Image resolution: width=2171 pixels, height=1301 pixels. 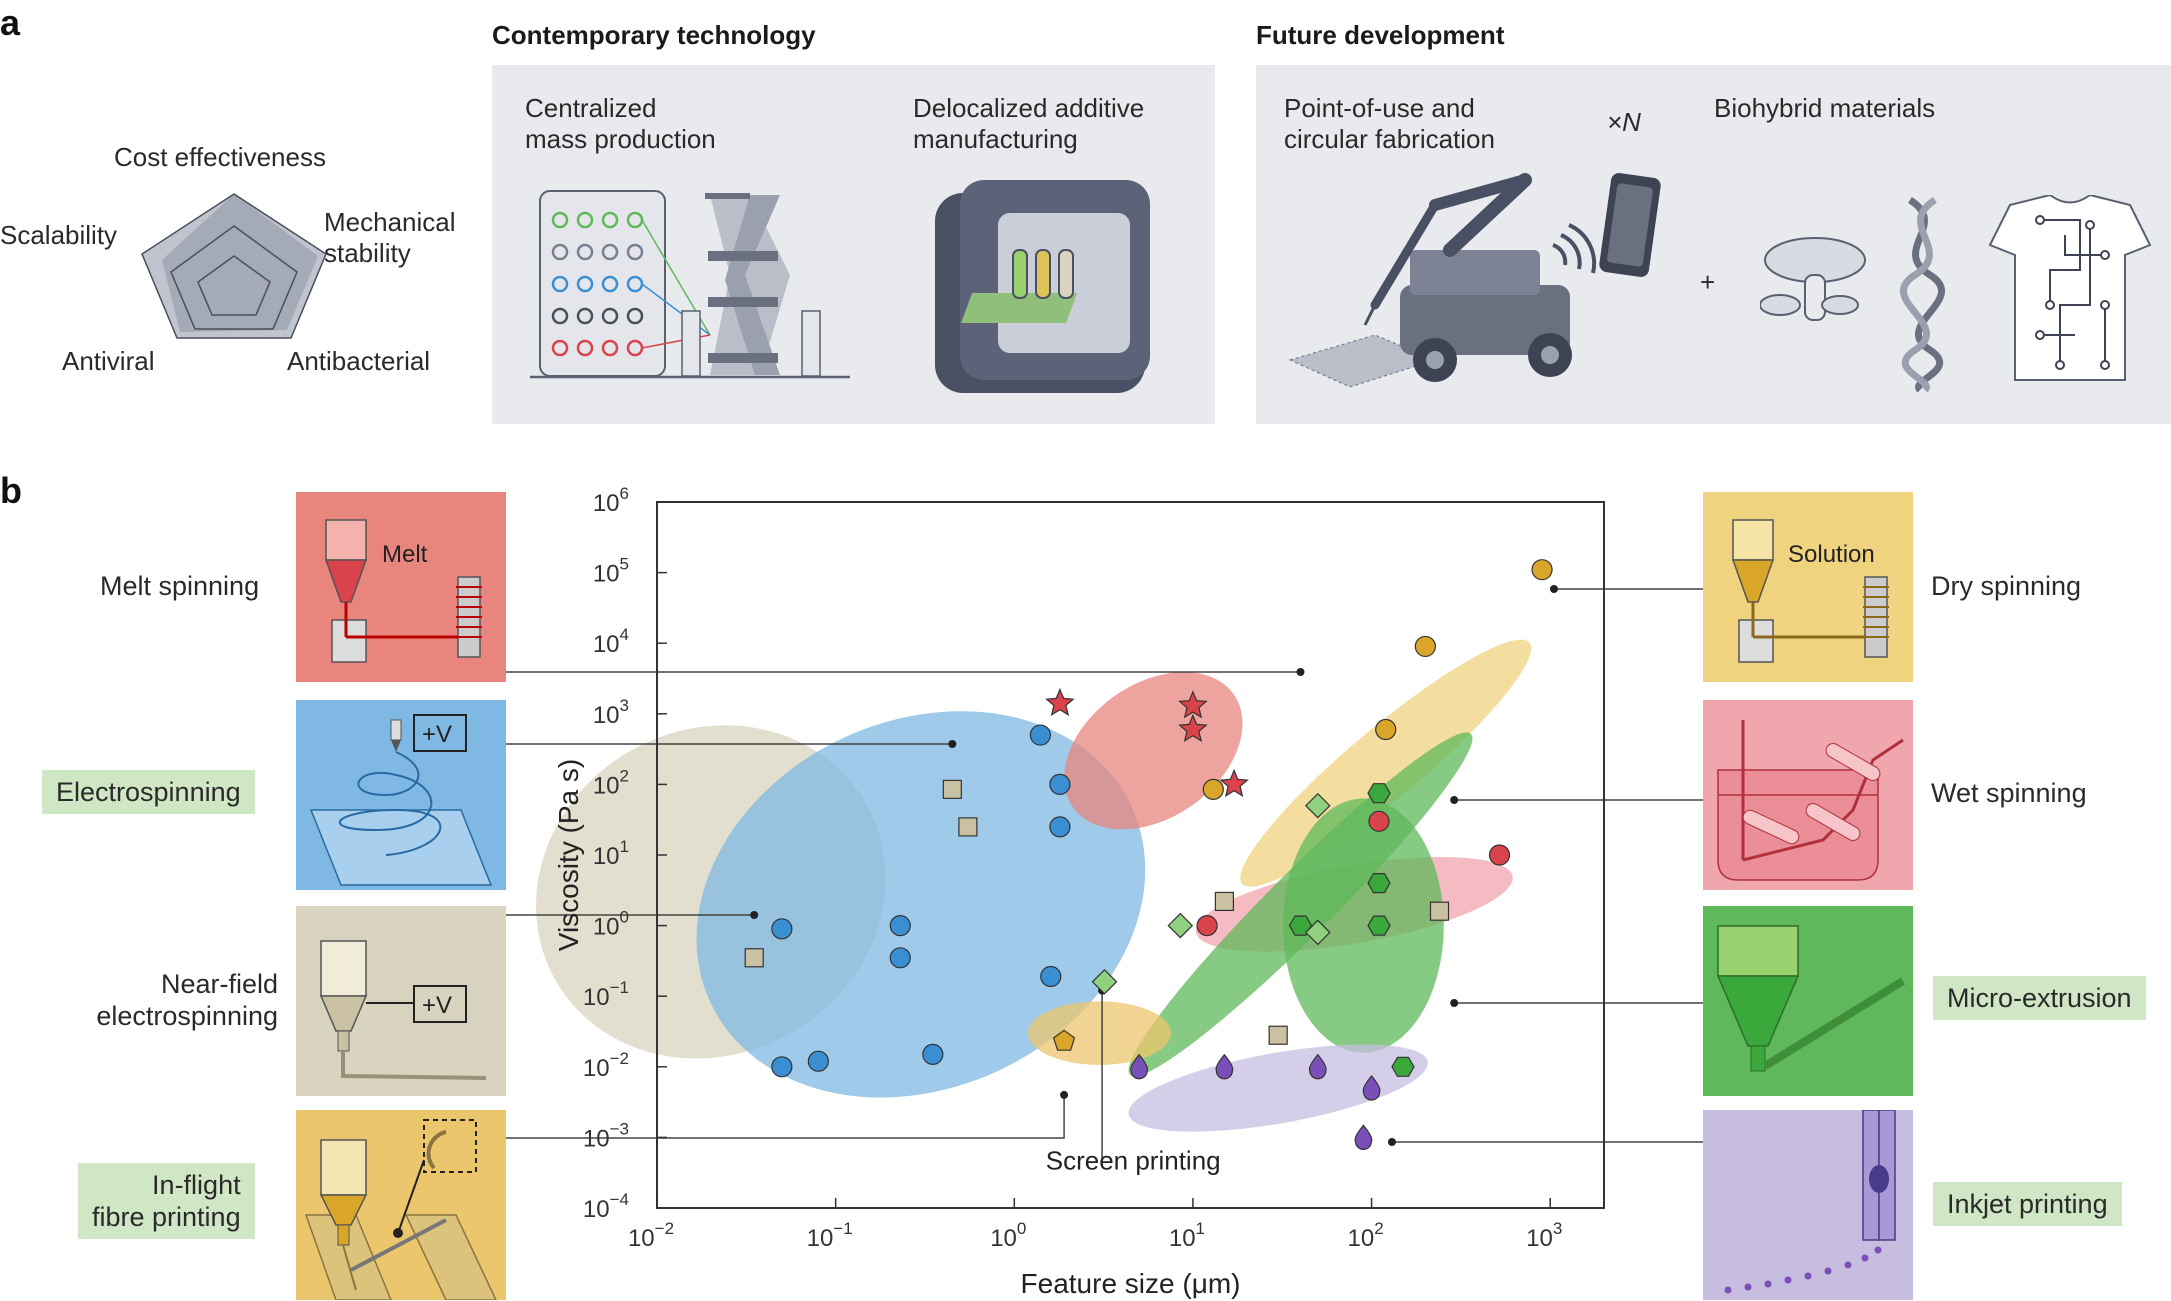 I want to click on y-tick-label: 10⁵, so click(x=611, y=571).